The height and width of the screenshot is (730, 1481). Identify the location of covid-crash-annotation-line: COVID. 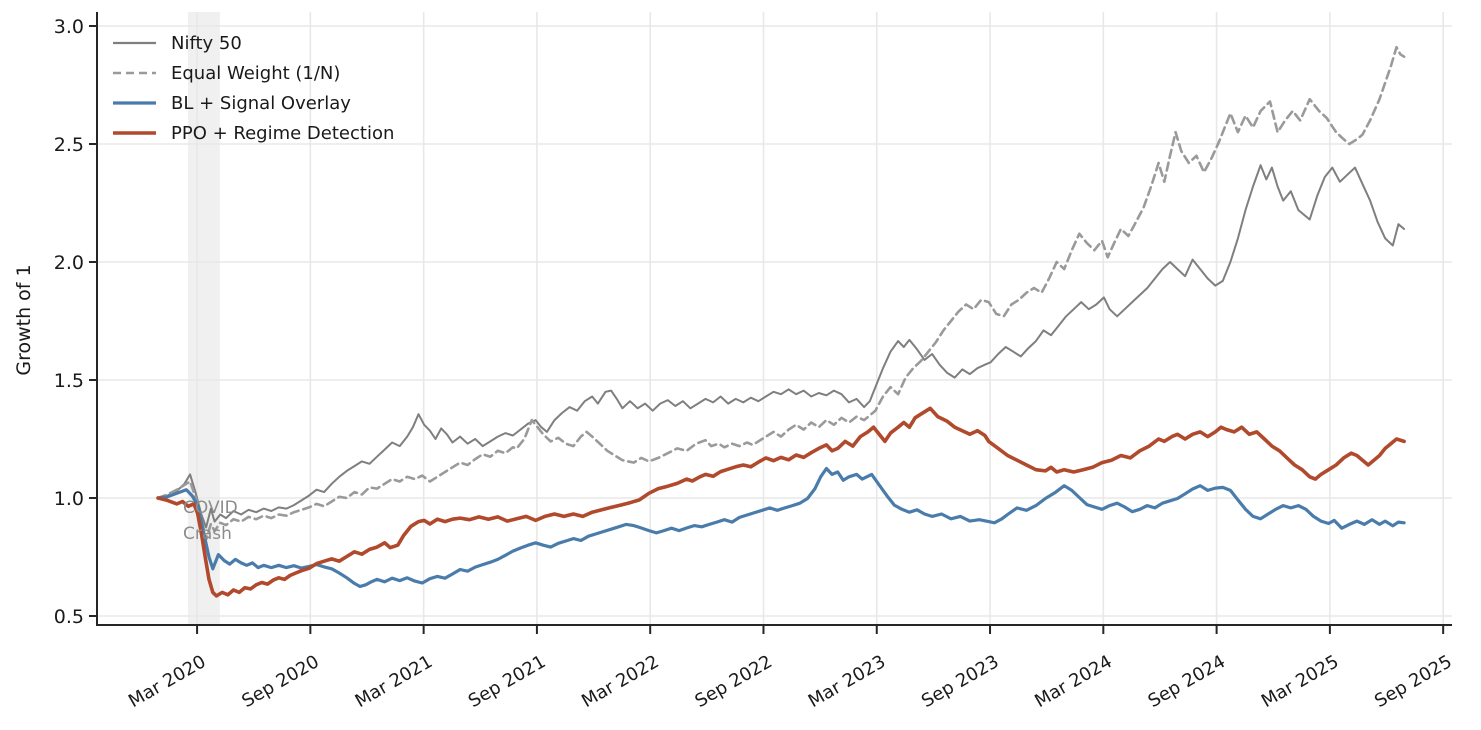
(210, 508).